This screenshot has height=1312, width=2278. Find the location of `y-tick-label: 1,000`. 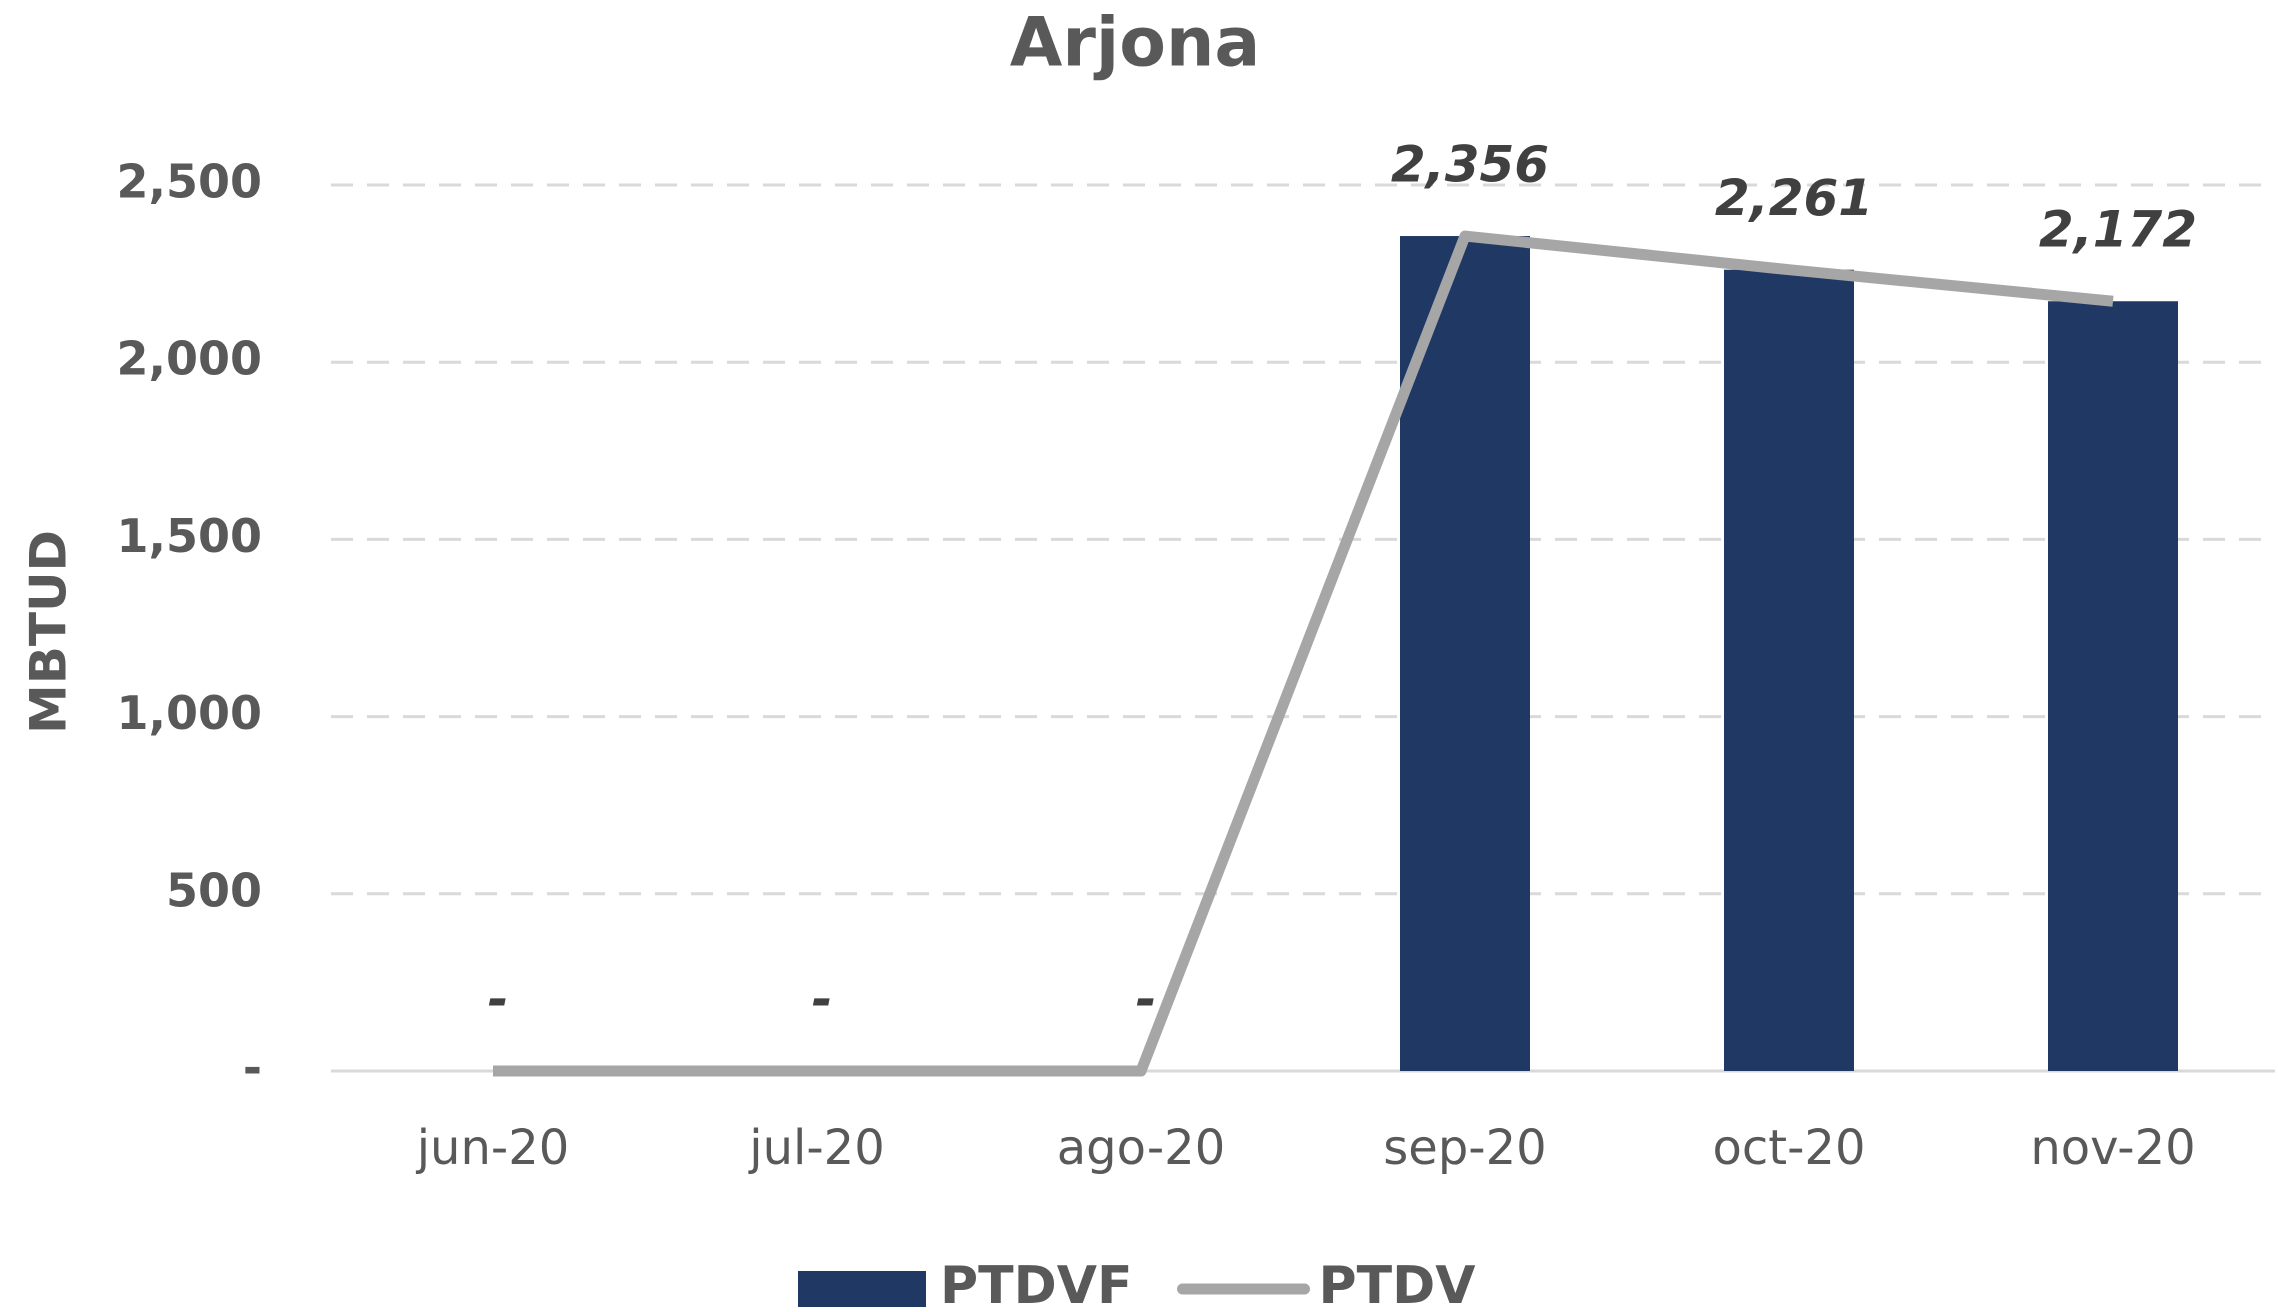

y-tick-label: 1,000 is located at coordinates (189, 713).